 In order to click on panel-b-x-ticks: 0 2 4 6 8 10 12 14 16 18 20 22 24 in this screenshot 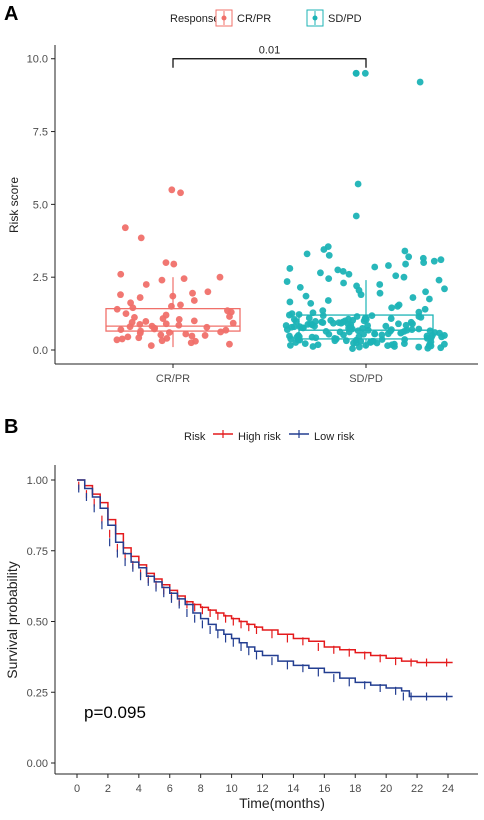, I will do `click(264, 784)`.